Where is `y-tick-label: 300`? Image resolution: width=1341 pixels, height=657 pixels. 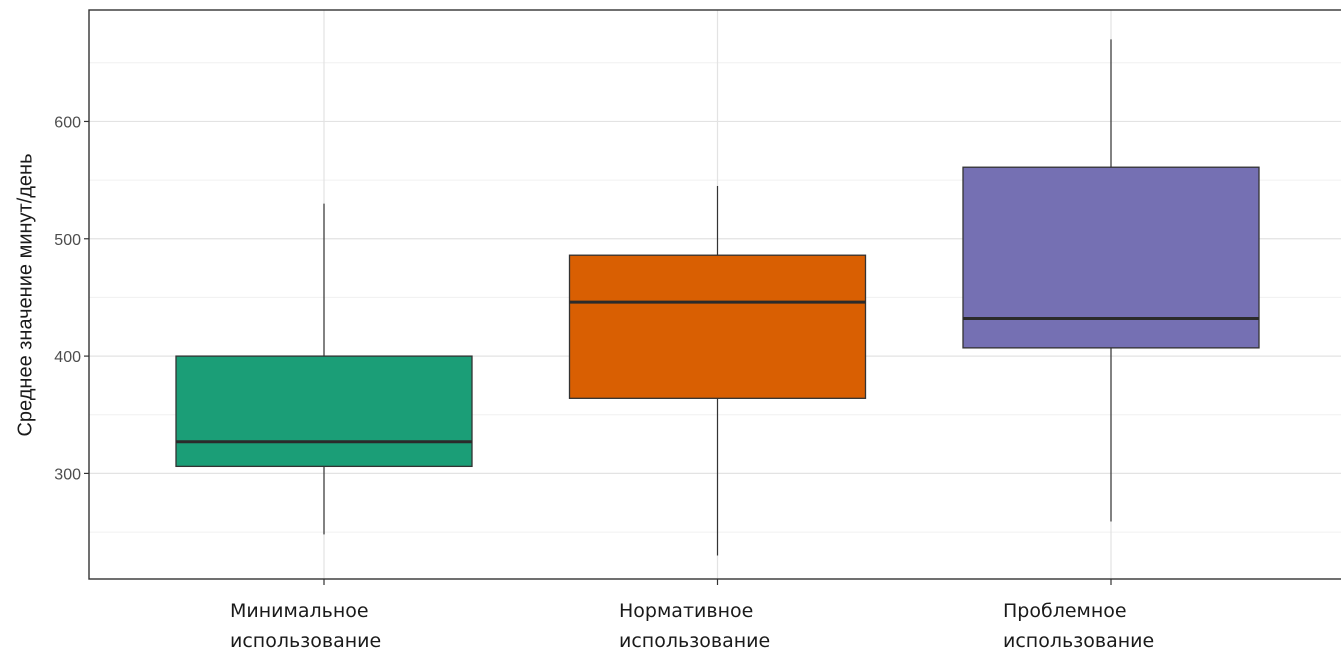
y-tick-label: 300 is located at coordinates (67, 474).